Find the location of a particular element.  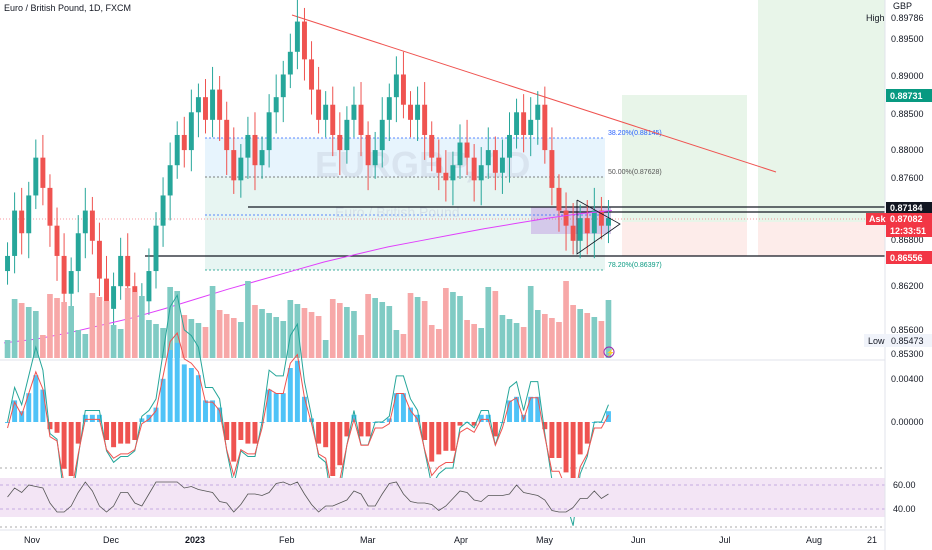

currency-label: GBP is located at coordinates (902, 6).